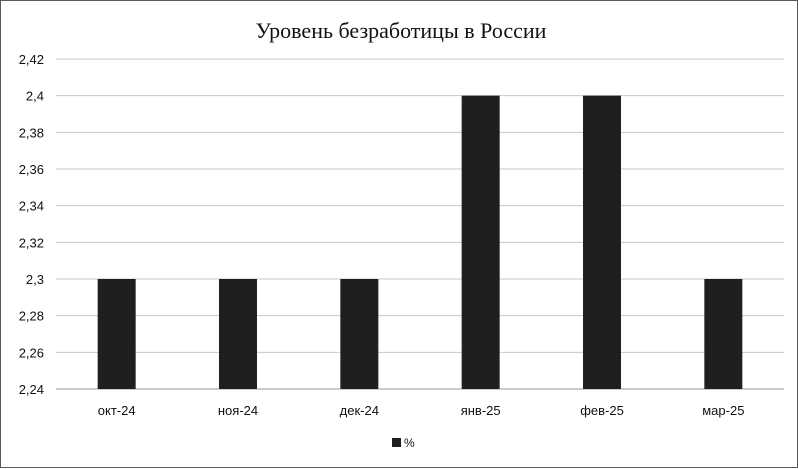 This screenshot has width=798, height=469. What do you see at coordinates (35, 279) in the screenshot?
I see `y-tick-label: 2,3` at bounding box center [35, 279].